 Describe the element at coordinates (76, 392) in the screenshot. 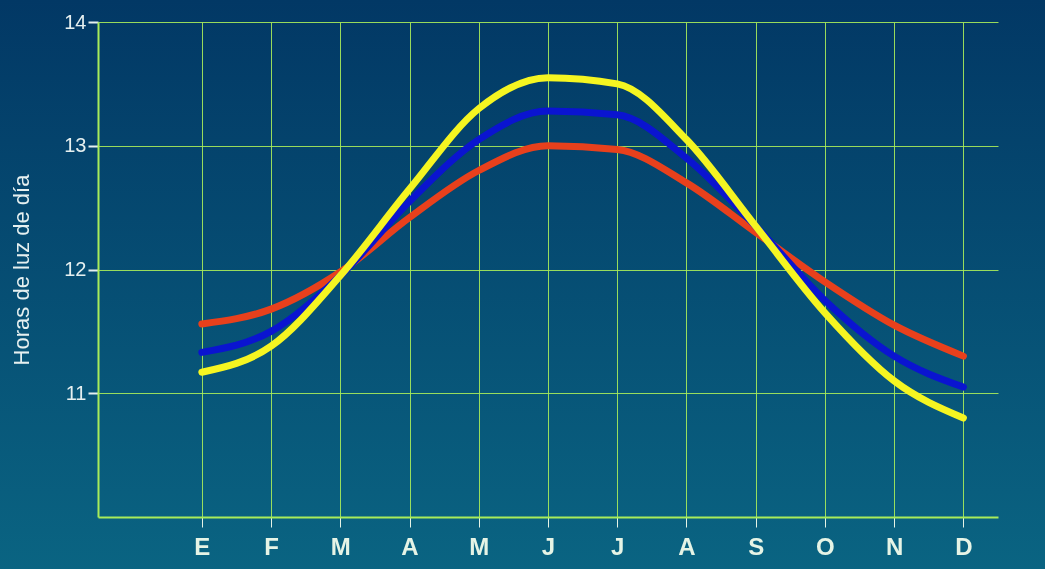

I see `y-tick-label: 11` at that location.